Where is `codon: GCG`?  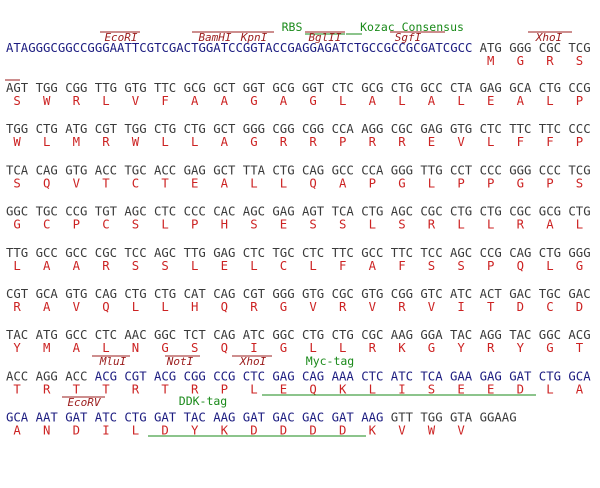 codon: GCG is located at coordinates (283, 88).